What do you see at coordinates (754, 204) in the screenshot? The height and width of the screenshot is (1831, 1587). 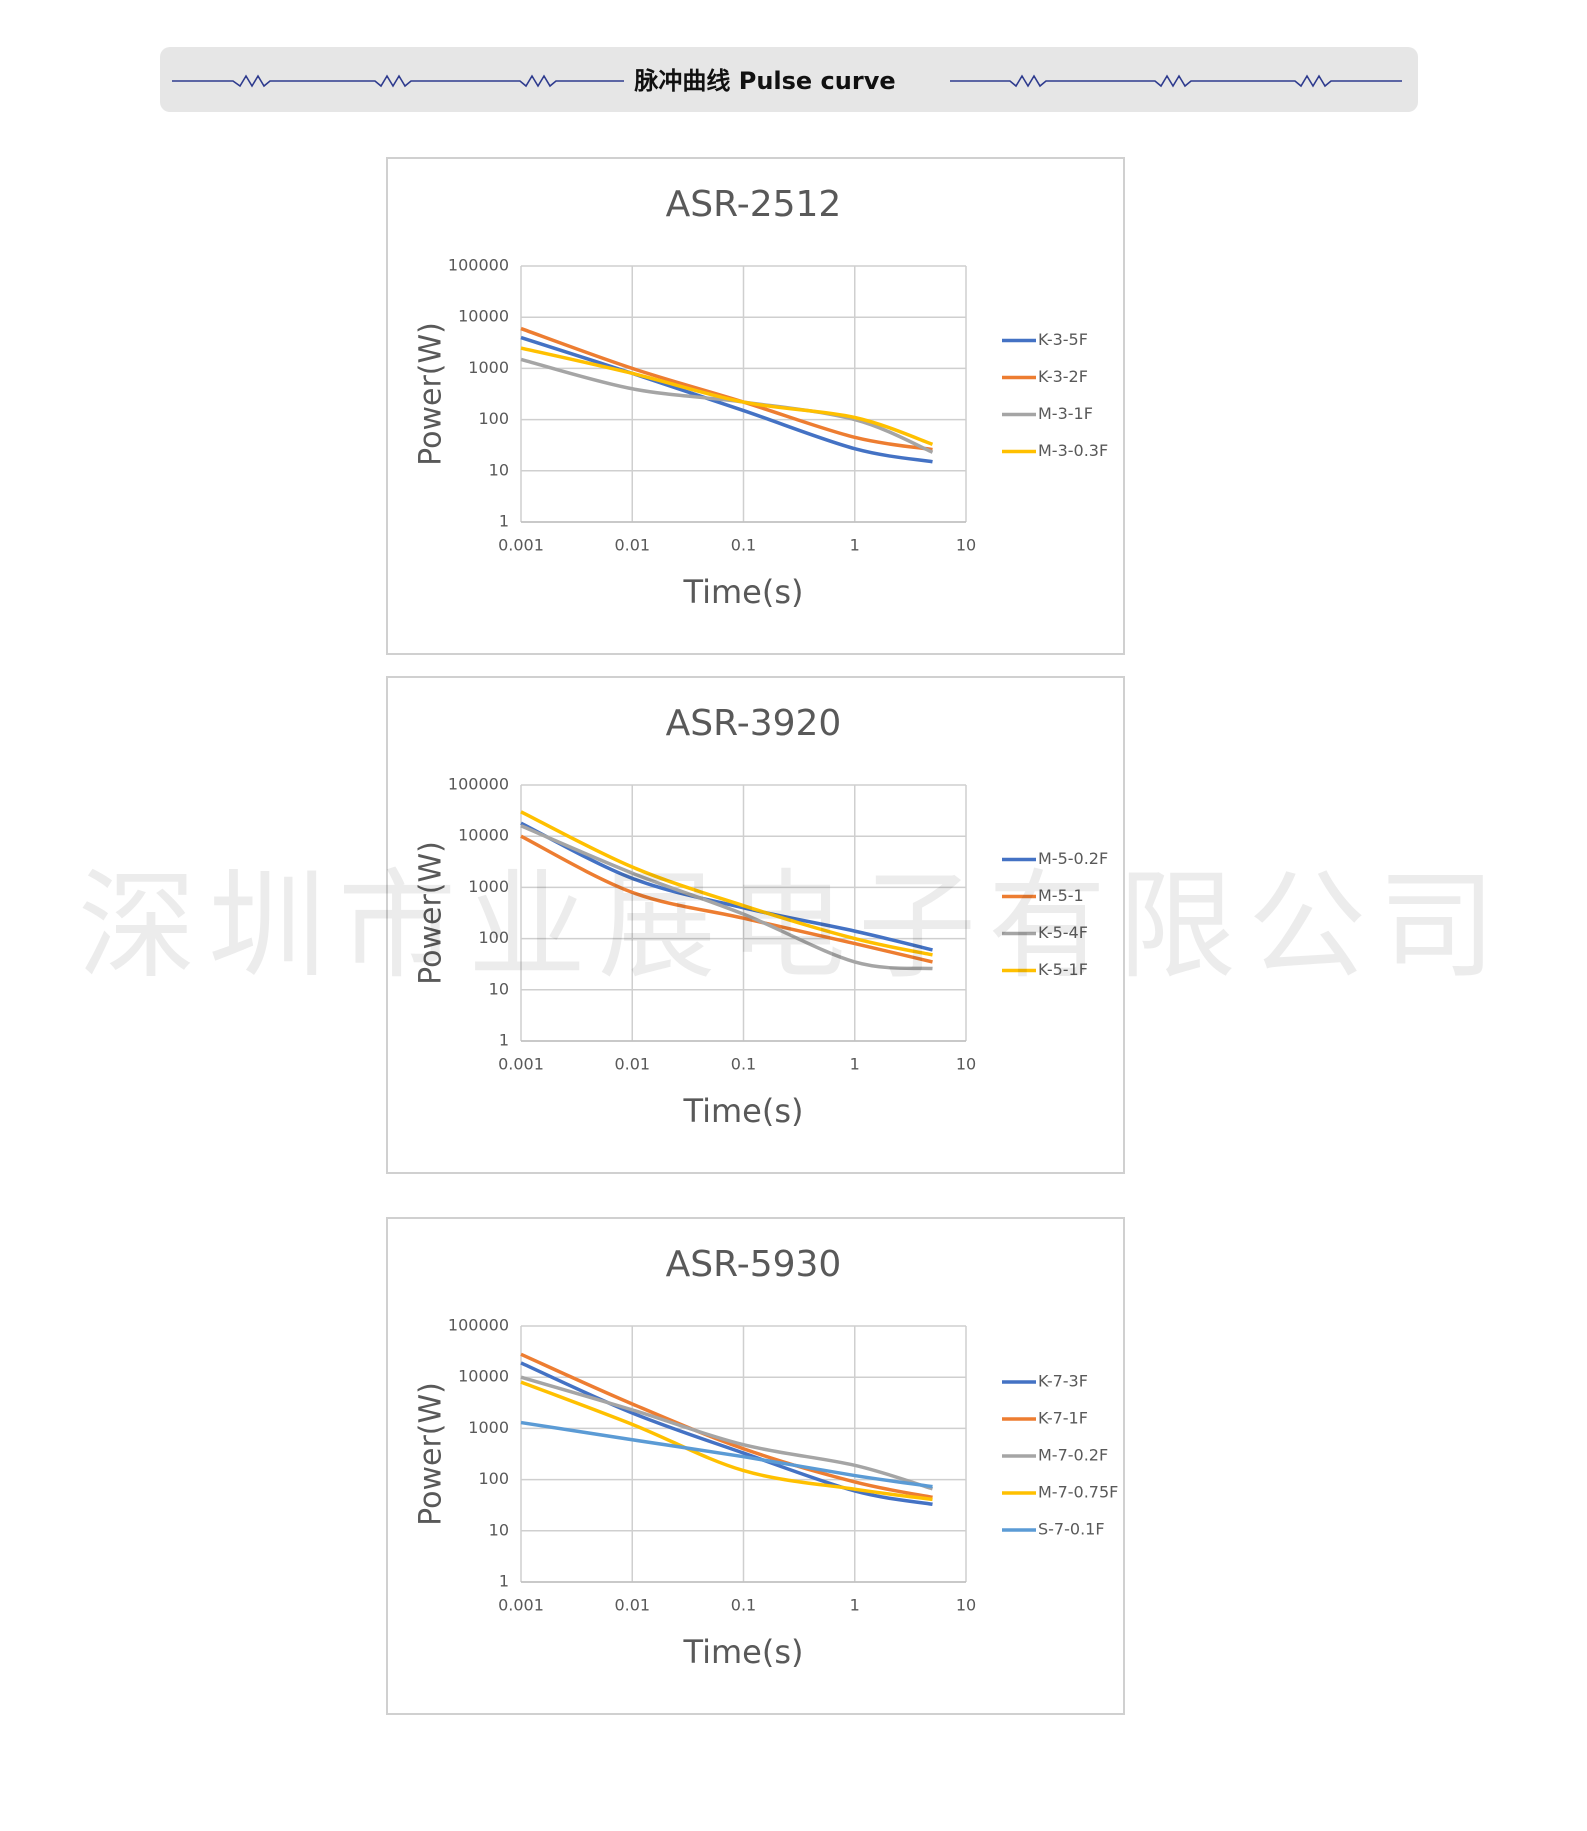 I see `chart-title: ASR-2512` at bounding box center [754, 204].